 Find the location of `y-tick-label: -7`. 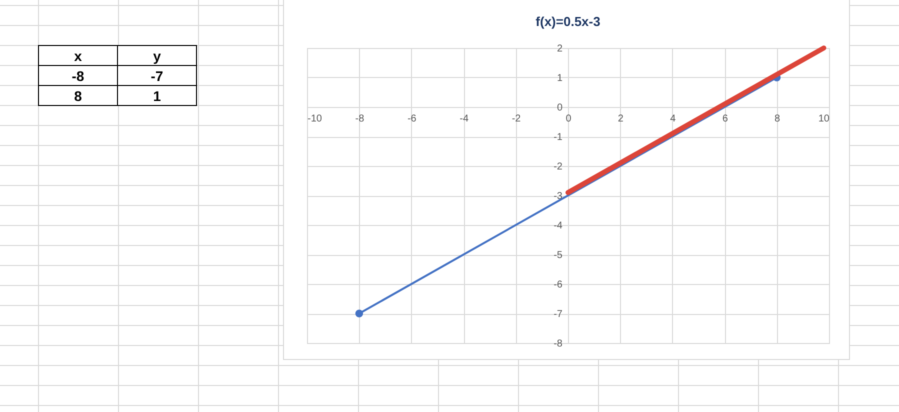

y-tick-label: -7 is located at coordinates (558, 314).